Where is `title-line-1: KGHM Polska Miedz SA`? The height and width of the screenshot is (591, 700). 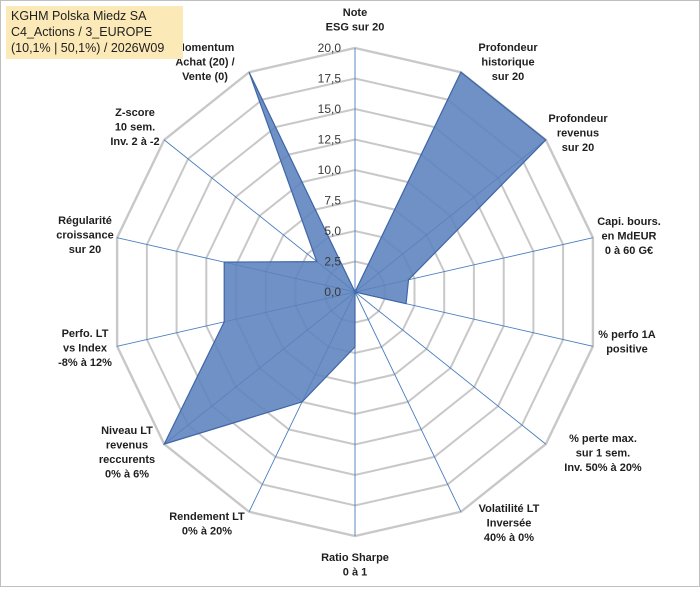 title-line-1: KGHM Polska Miedz SA is located at coordinates (95, 16).